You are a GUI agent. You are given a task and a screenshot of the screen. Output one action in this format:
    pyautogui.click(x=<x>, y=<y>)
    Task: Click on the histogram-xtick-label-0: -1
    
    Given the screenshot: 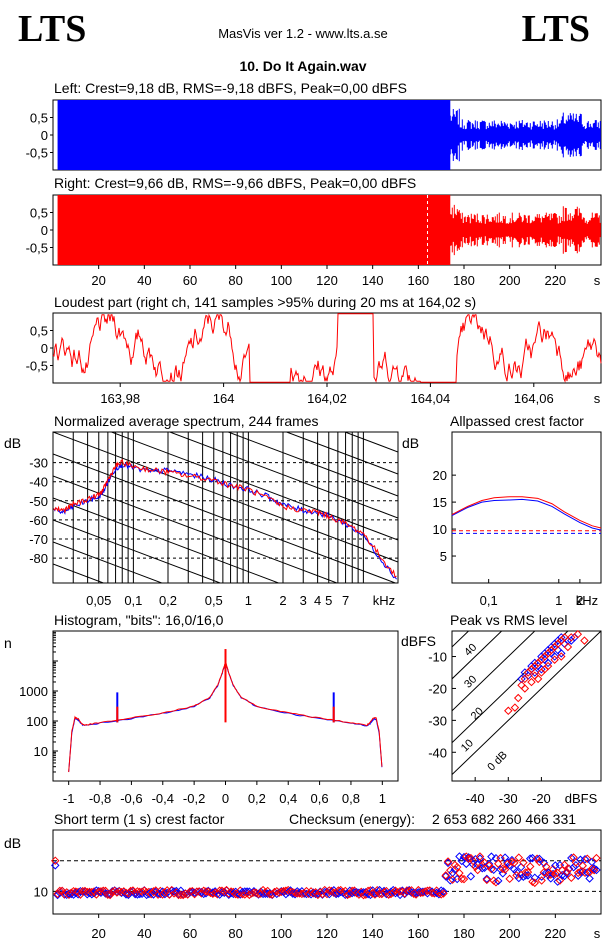 What is the action you would take?
    pyautogui.click(x=69, y=798)
    